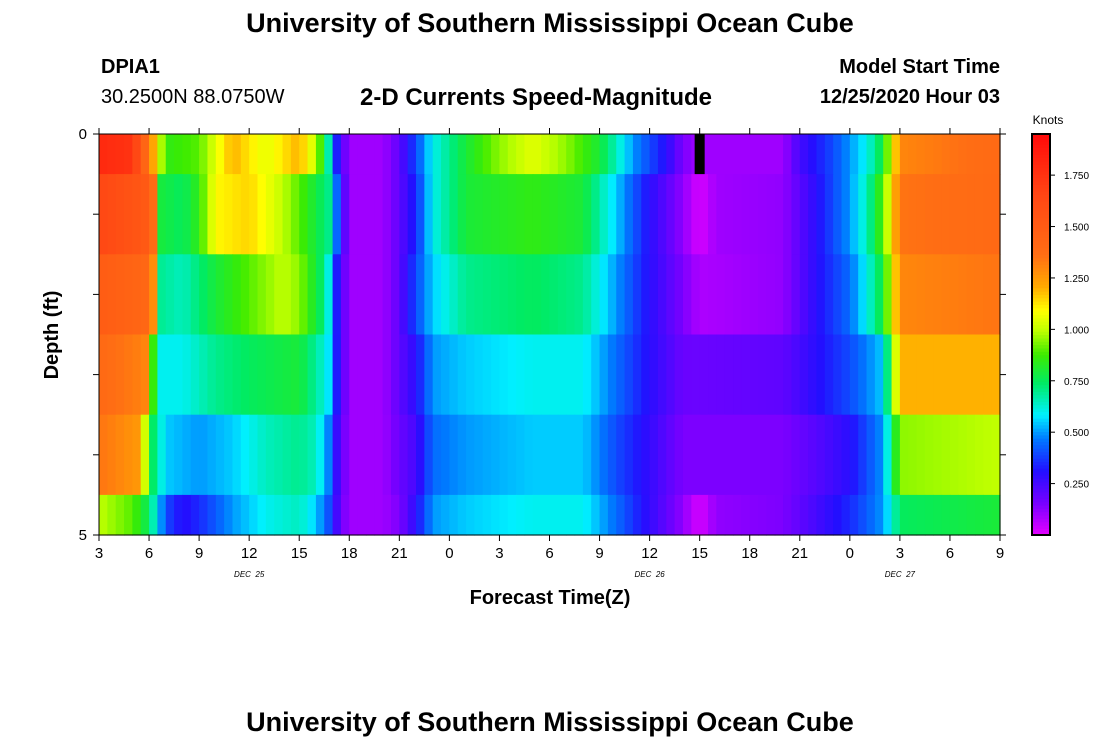 The width and height of the screenshot is (1100, 750). I want to click on colorbar-tick-label: 0.250, so click(1076, 485).